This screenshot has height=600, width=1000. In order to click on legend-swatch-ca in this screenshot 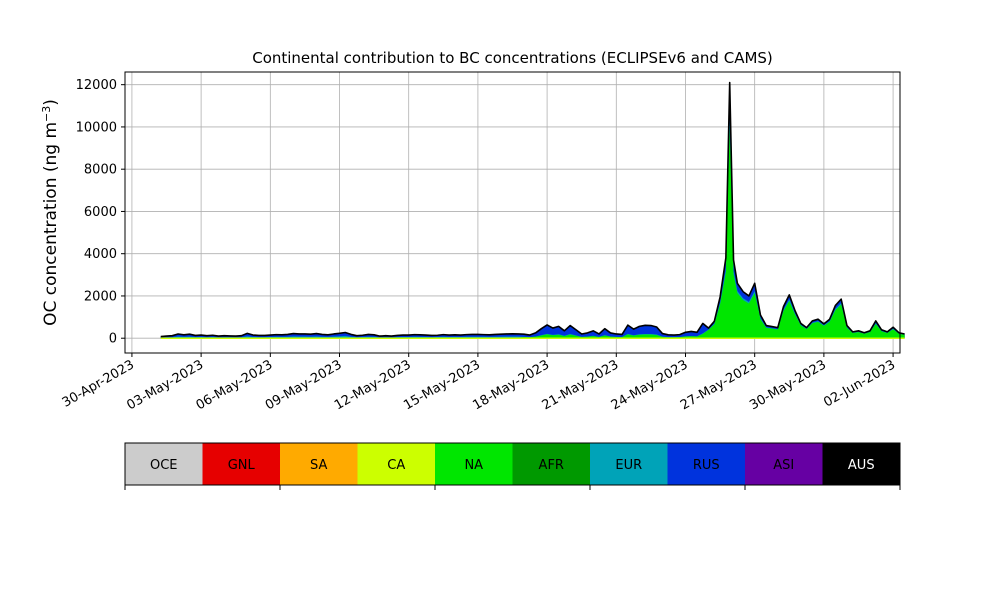, I will do `click(396, 464)`.